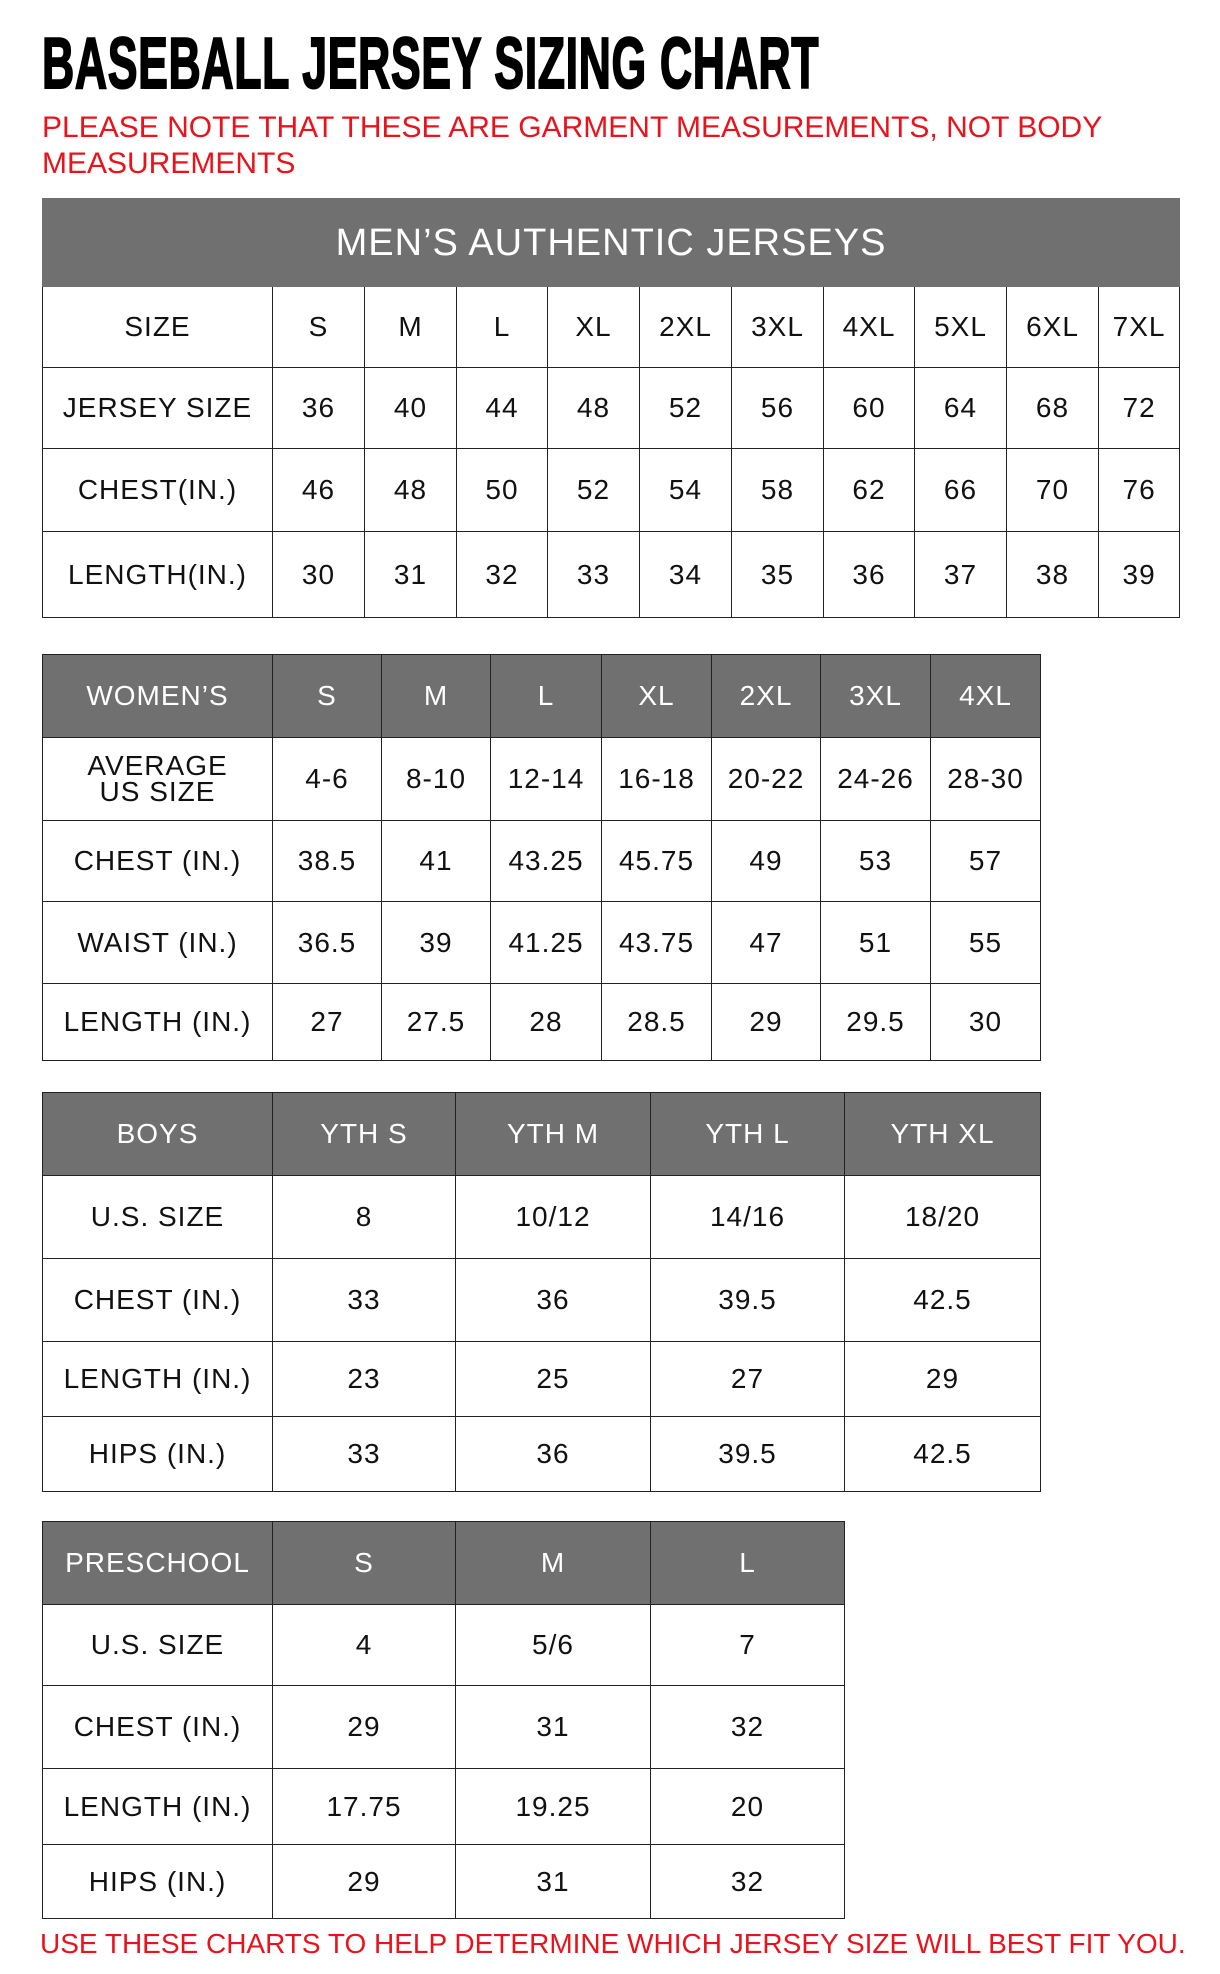 The height and width of the screenshot is (1974, 1220). I want to click on table-cell: 14/16, so click(747, 1217).